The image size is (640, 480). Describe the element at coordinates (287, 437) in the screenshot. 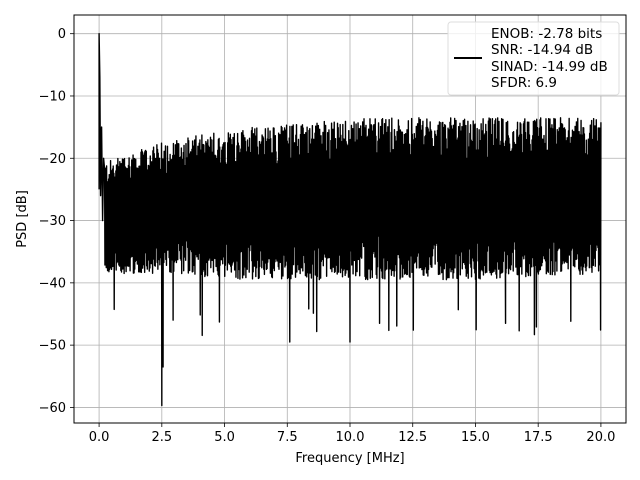

I see `x-tick-label: 7.5` at that location.